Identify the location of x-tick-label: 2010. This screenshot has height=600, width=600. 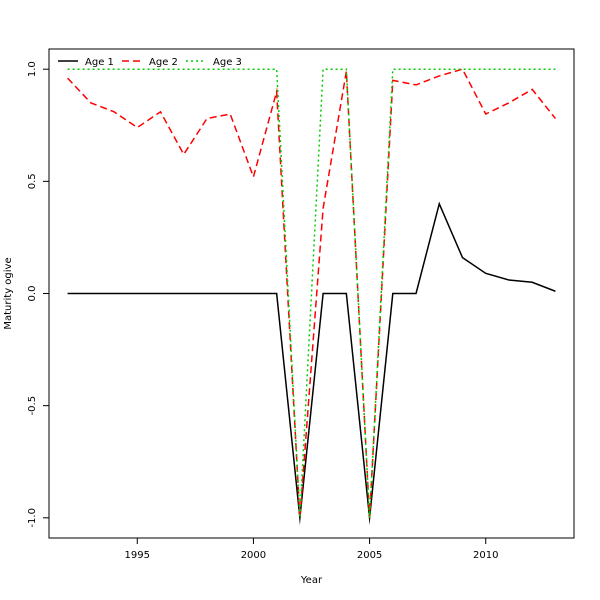
(485, 555).